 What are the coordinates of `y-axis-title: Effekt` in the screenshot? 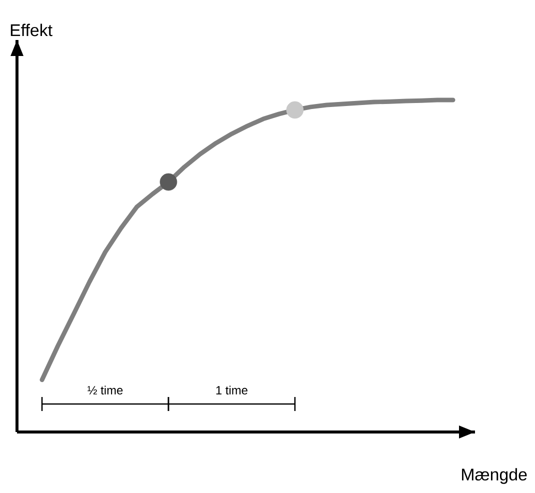 It's located at (31, 30).